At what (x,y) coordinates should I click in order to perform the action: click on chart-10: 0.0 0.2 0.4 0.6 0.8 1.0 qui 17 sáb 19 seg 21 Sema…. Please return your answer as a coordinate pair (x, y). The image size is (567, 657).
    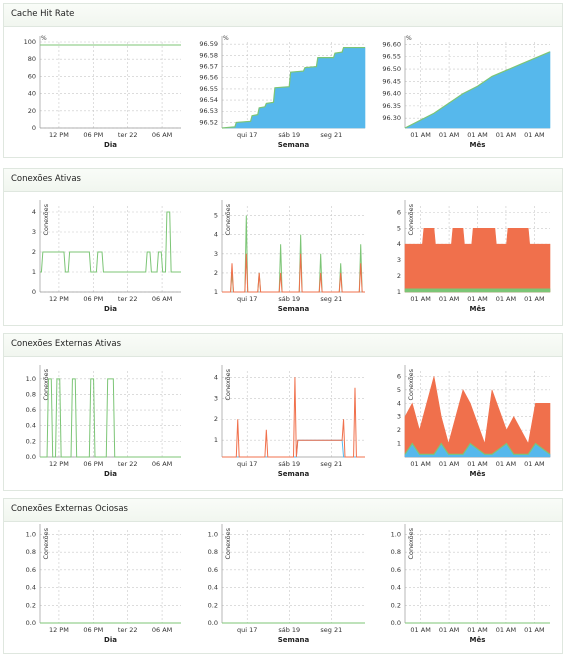
    Looking at the image, I should click on (286, 584).